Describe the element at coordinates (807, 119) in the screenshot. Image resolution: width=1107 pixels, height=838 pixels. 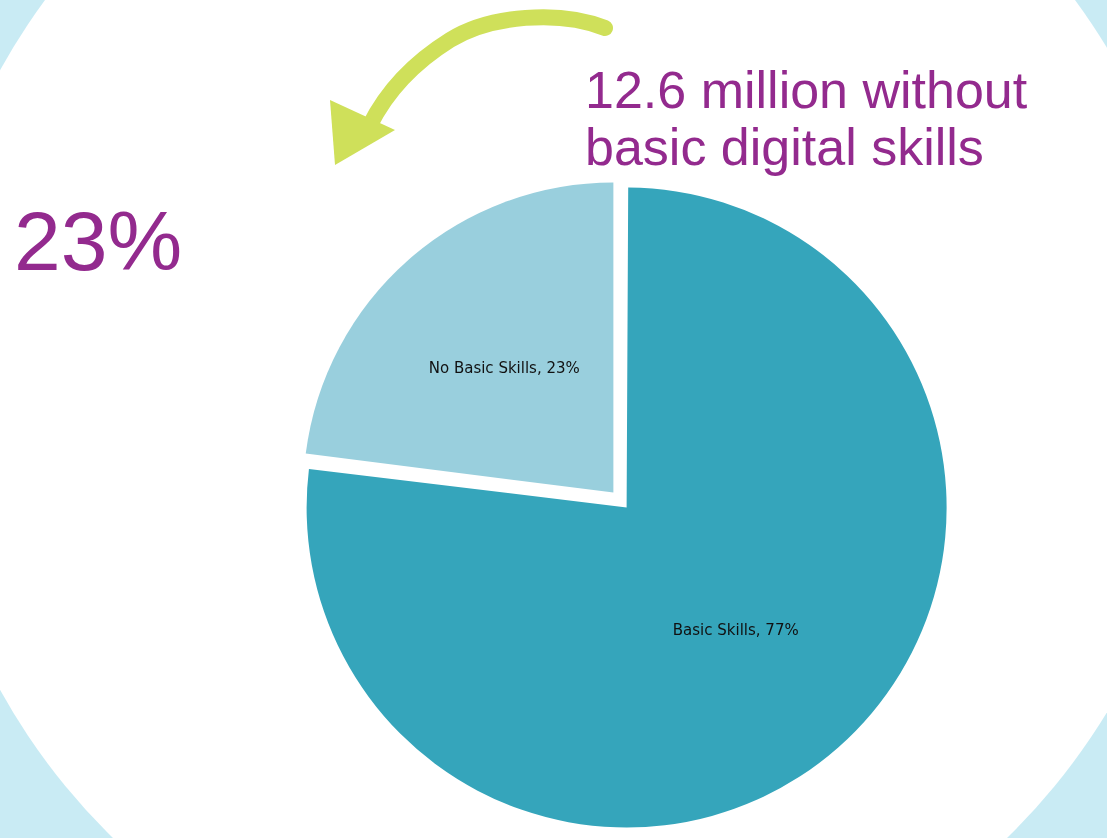
I see `text: 12.6 million without basic digital skills` at that location.